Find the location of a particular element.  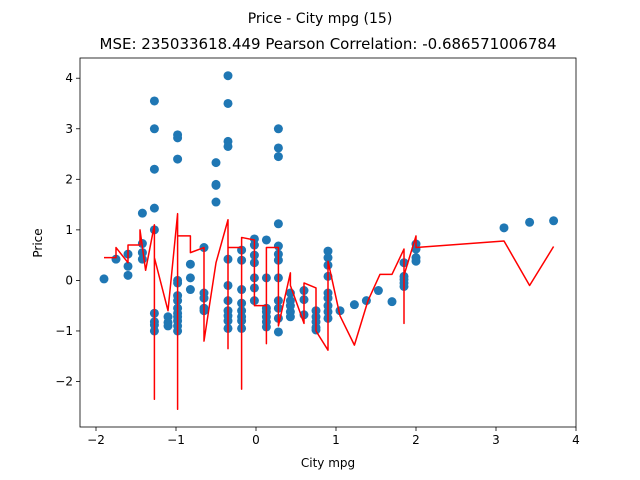

y-tick-label: 3 is located at coordinates (69, 129).